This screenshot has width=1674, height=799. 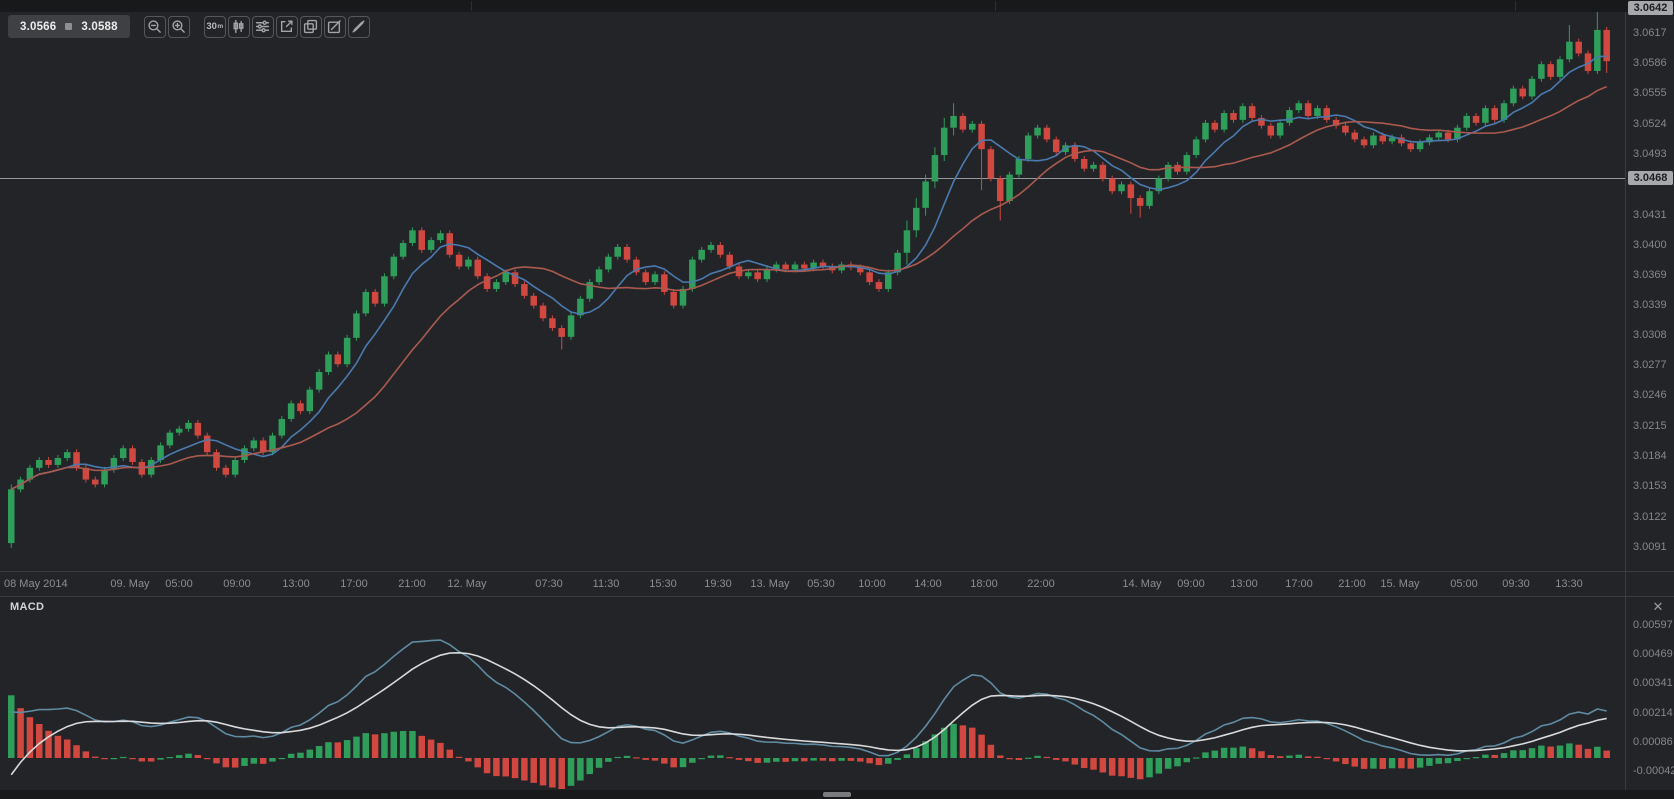 I want to click on price-axis-divider, so click(x=1625, y=401).